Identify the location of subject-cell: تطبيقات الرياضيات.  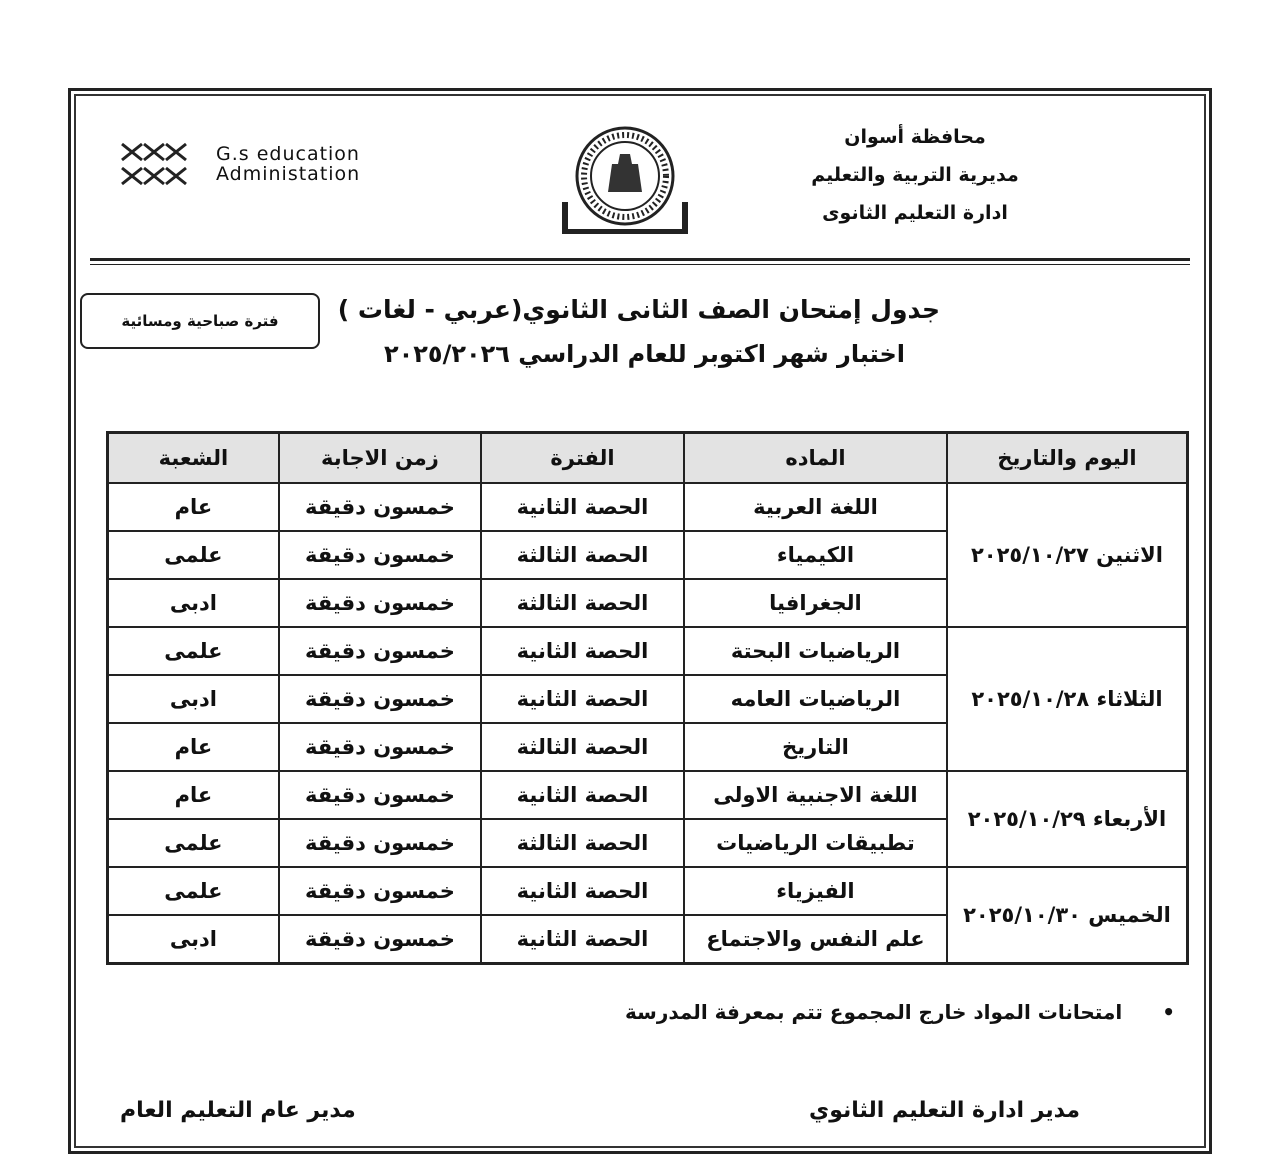
(815, 843).